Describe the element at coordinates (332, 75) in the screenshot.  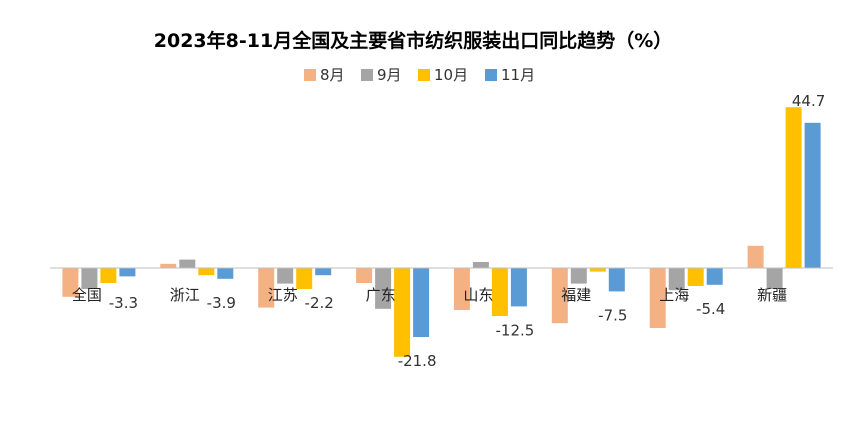
I see `legend-label: 8月` at that location.